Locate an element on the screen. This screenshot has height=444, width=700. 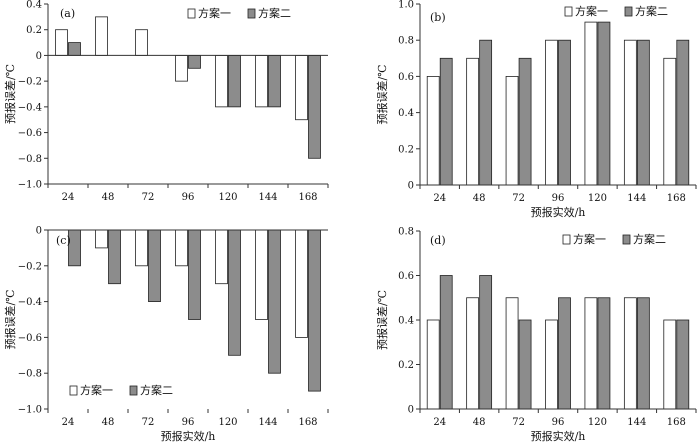
y-tick-label: −0.2 is located at coordinates (30, 82).